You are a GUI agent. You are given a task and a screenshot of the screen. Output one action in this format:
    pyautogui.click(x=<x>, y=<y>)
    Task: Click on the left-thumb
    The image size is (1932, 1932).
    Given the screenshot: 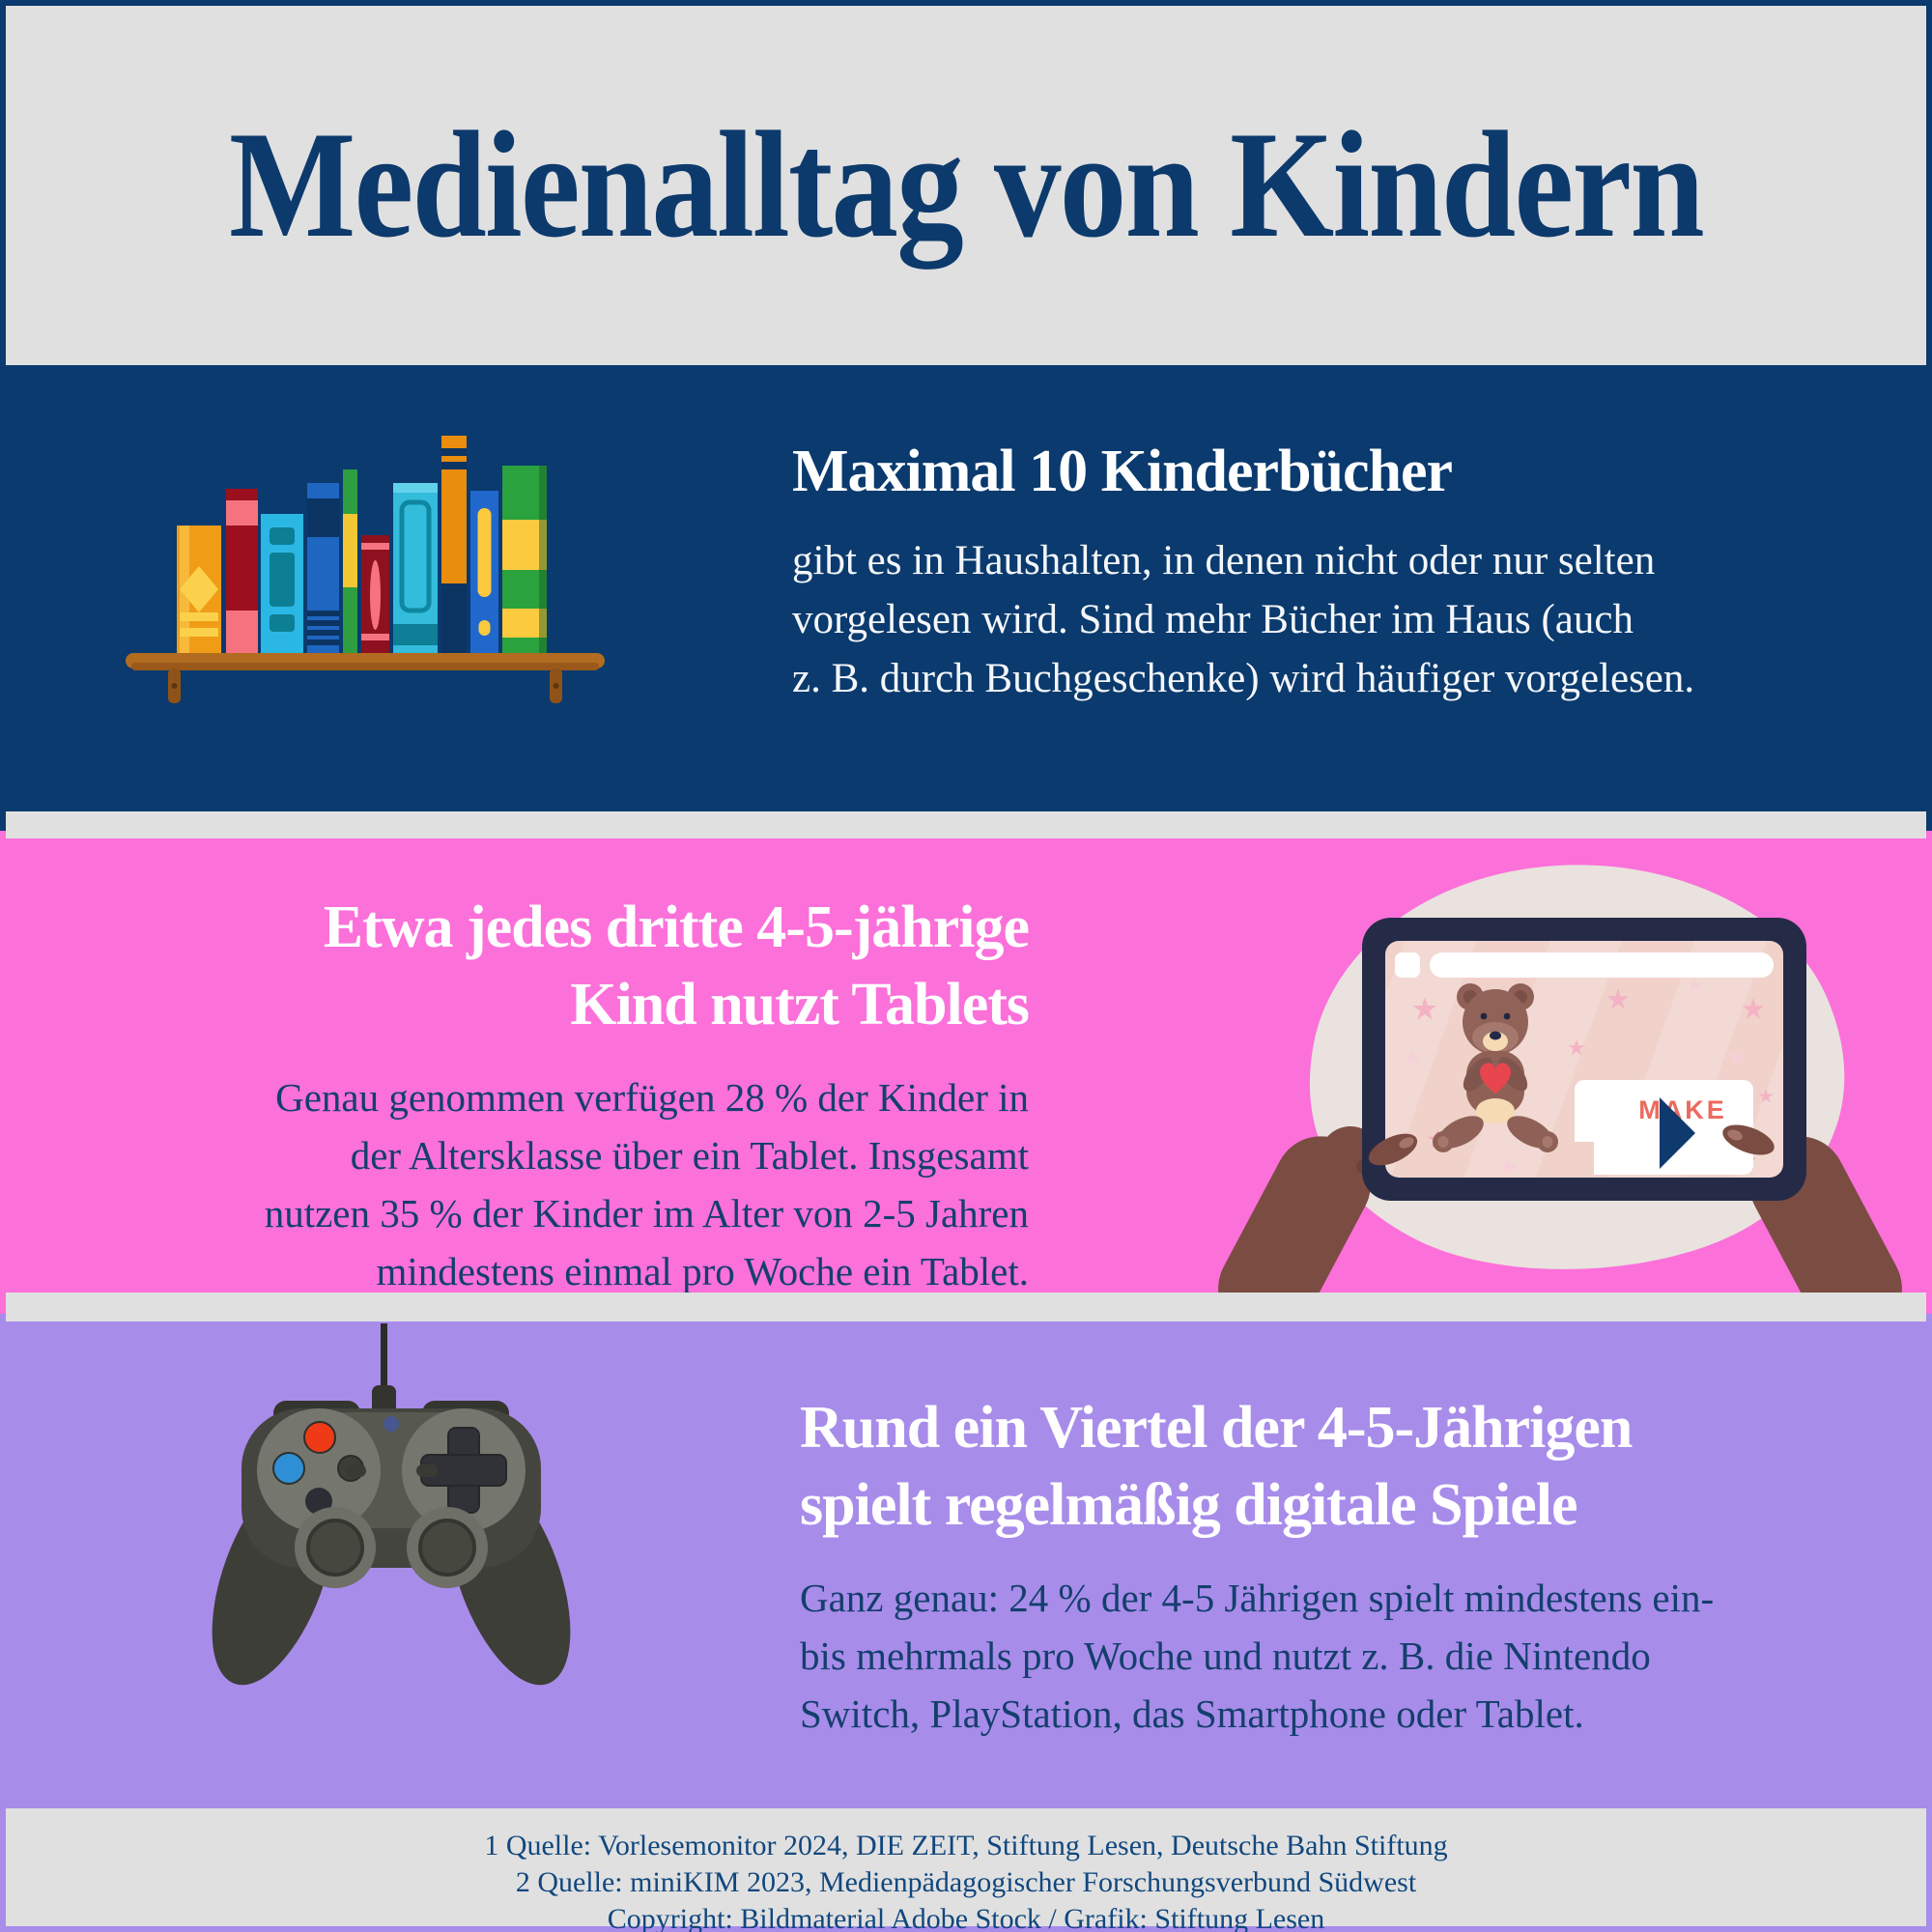 What is the action you would take?
    pyautogui.click(x=1393, y=1149)
    